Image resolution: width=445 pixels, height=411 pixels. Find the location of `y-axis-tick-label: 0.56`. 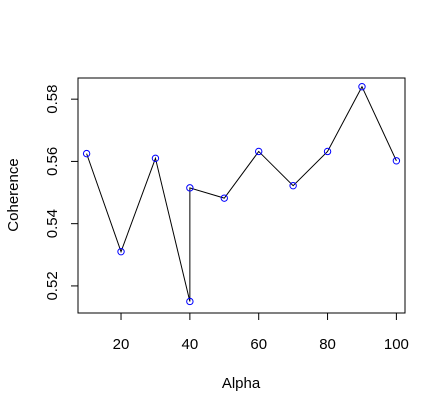

y-axis-tick-label: 0.56 is located at coordinates (52, 161).